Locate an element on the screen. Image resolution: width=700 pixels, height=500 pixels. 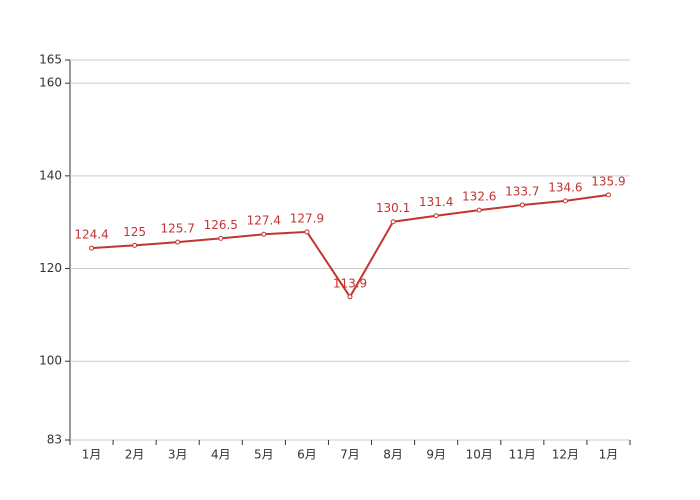
x-tick-label: 9月 is located at coordinates (436, 455).